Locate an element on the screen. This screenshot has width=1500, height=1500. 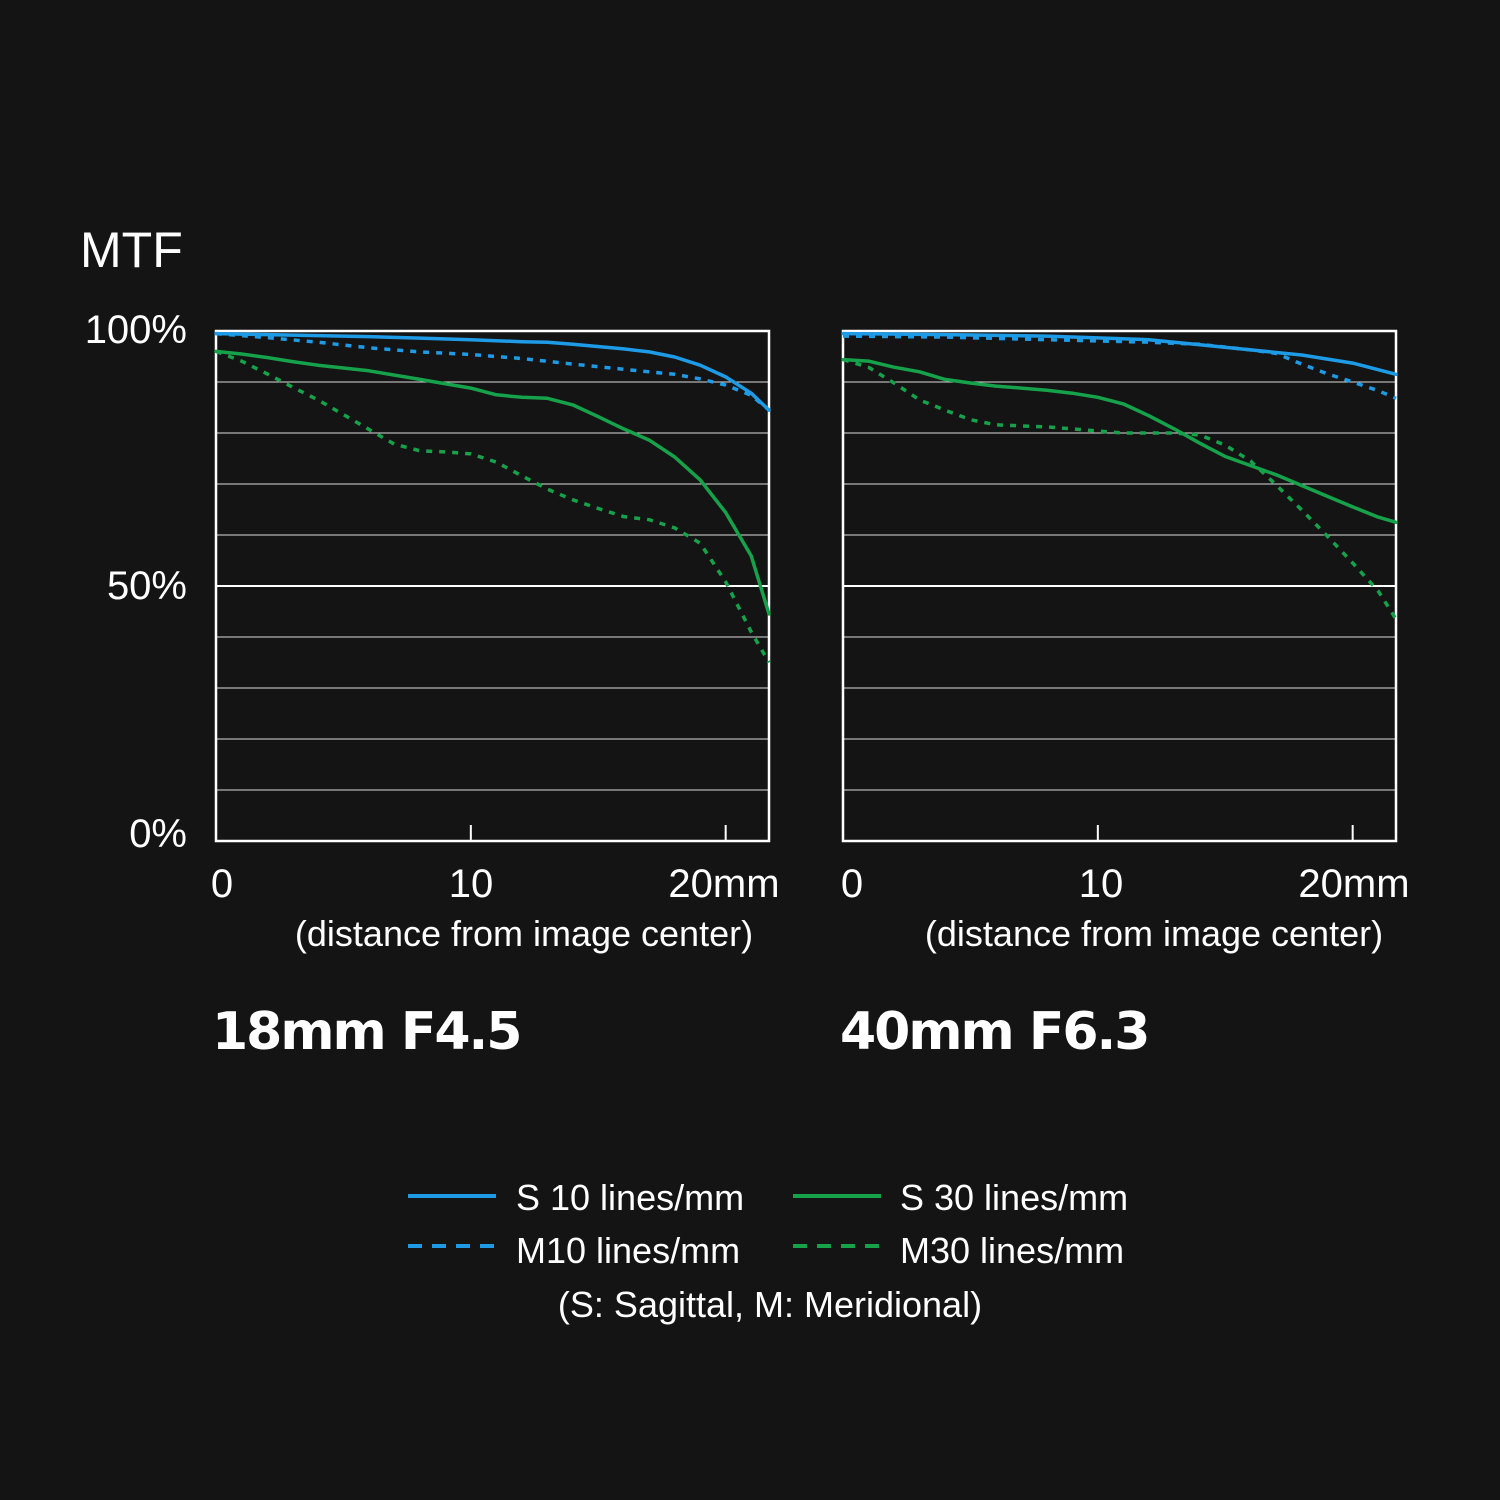
legend-label-m30: M30 lines/mm is located at coordinates (1012, 1250).